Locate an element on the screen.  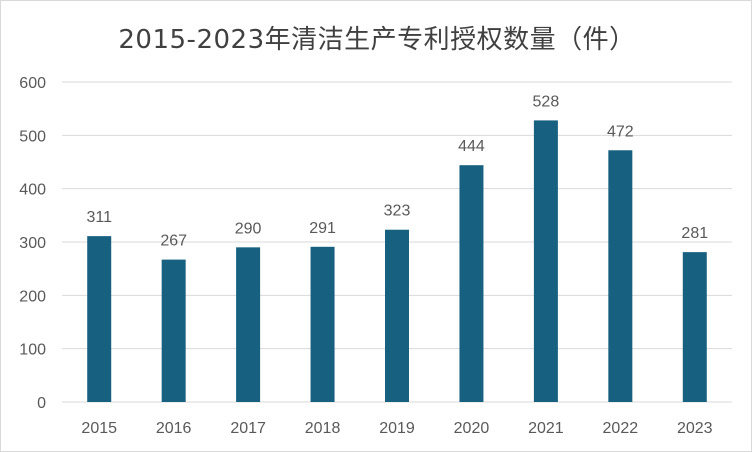
y-tick-label: 0 is located at coordinates (41, 403).